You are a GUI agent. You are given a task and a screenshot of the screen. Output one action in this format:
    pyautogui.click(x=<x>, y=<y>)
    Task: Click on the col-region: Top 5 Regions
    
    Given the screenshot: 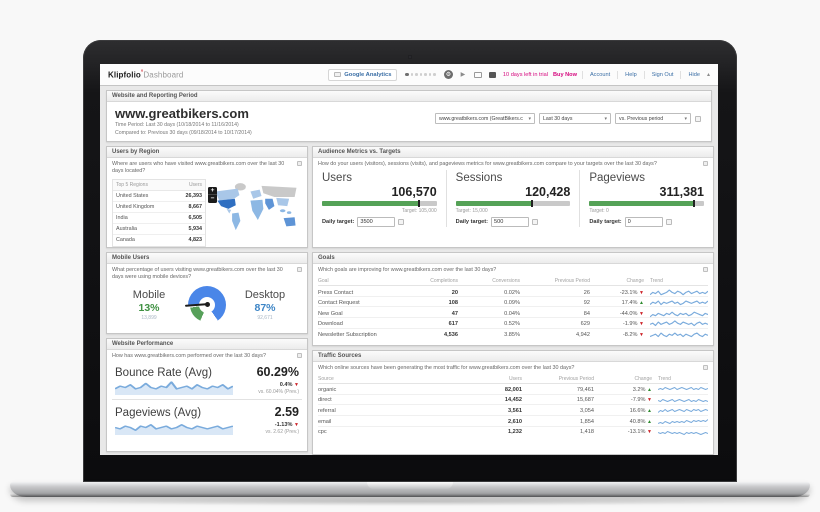 What is the action you would take?
    pyautogui.click(x=132, y=184)
    